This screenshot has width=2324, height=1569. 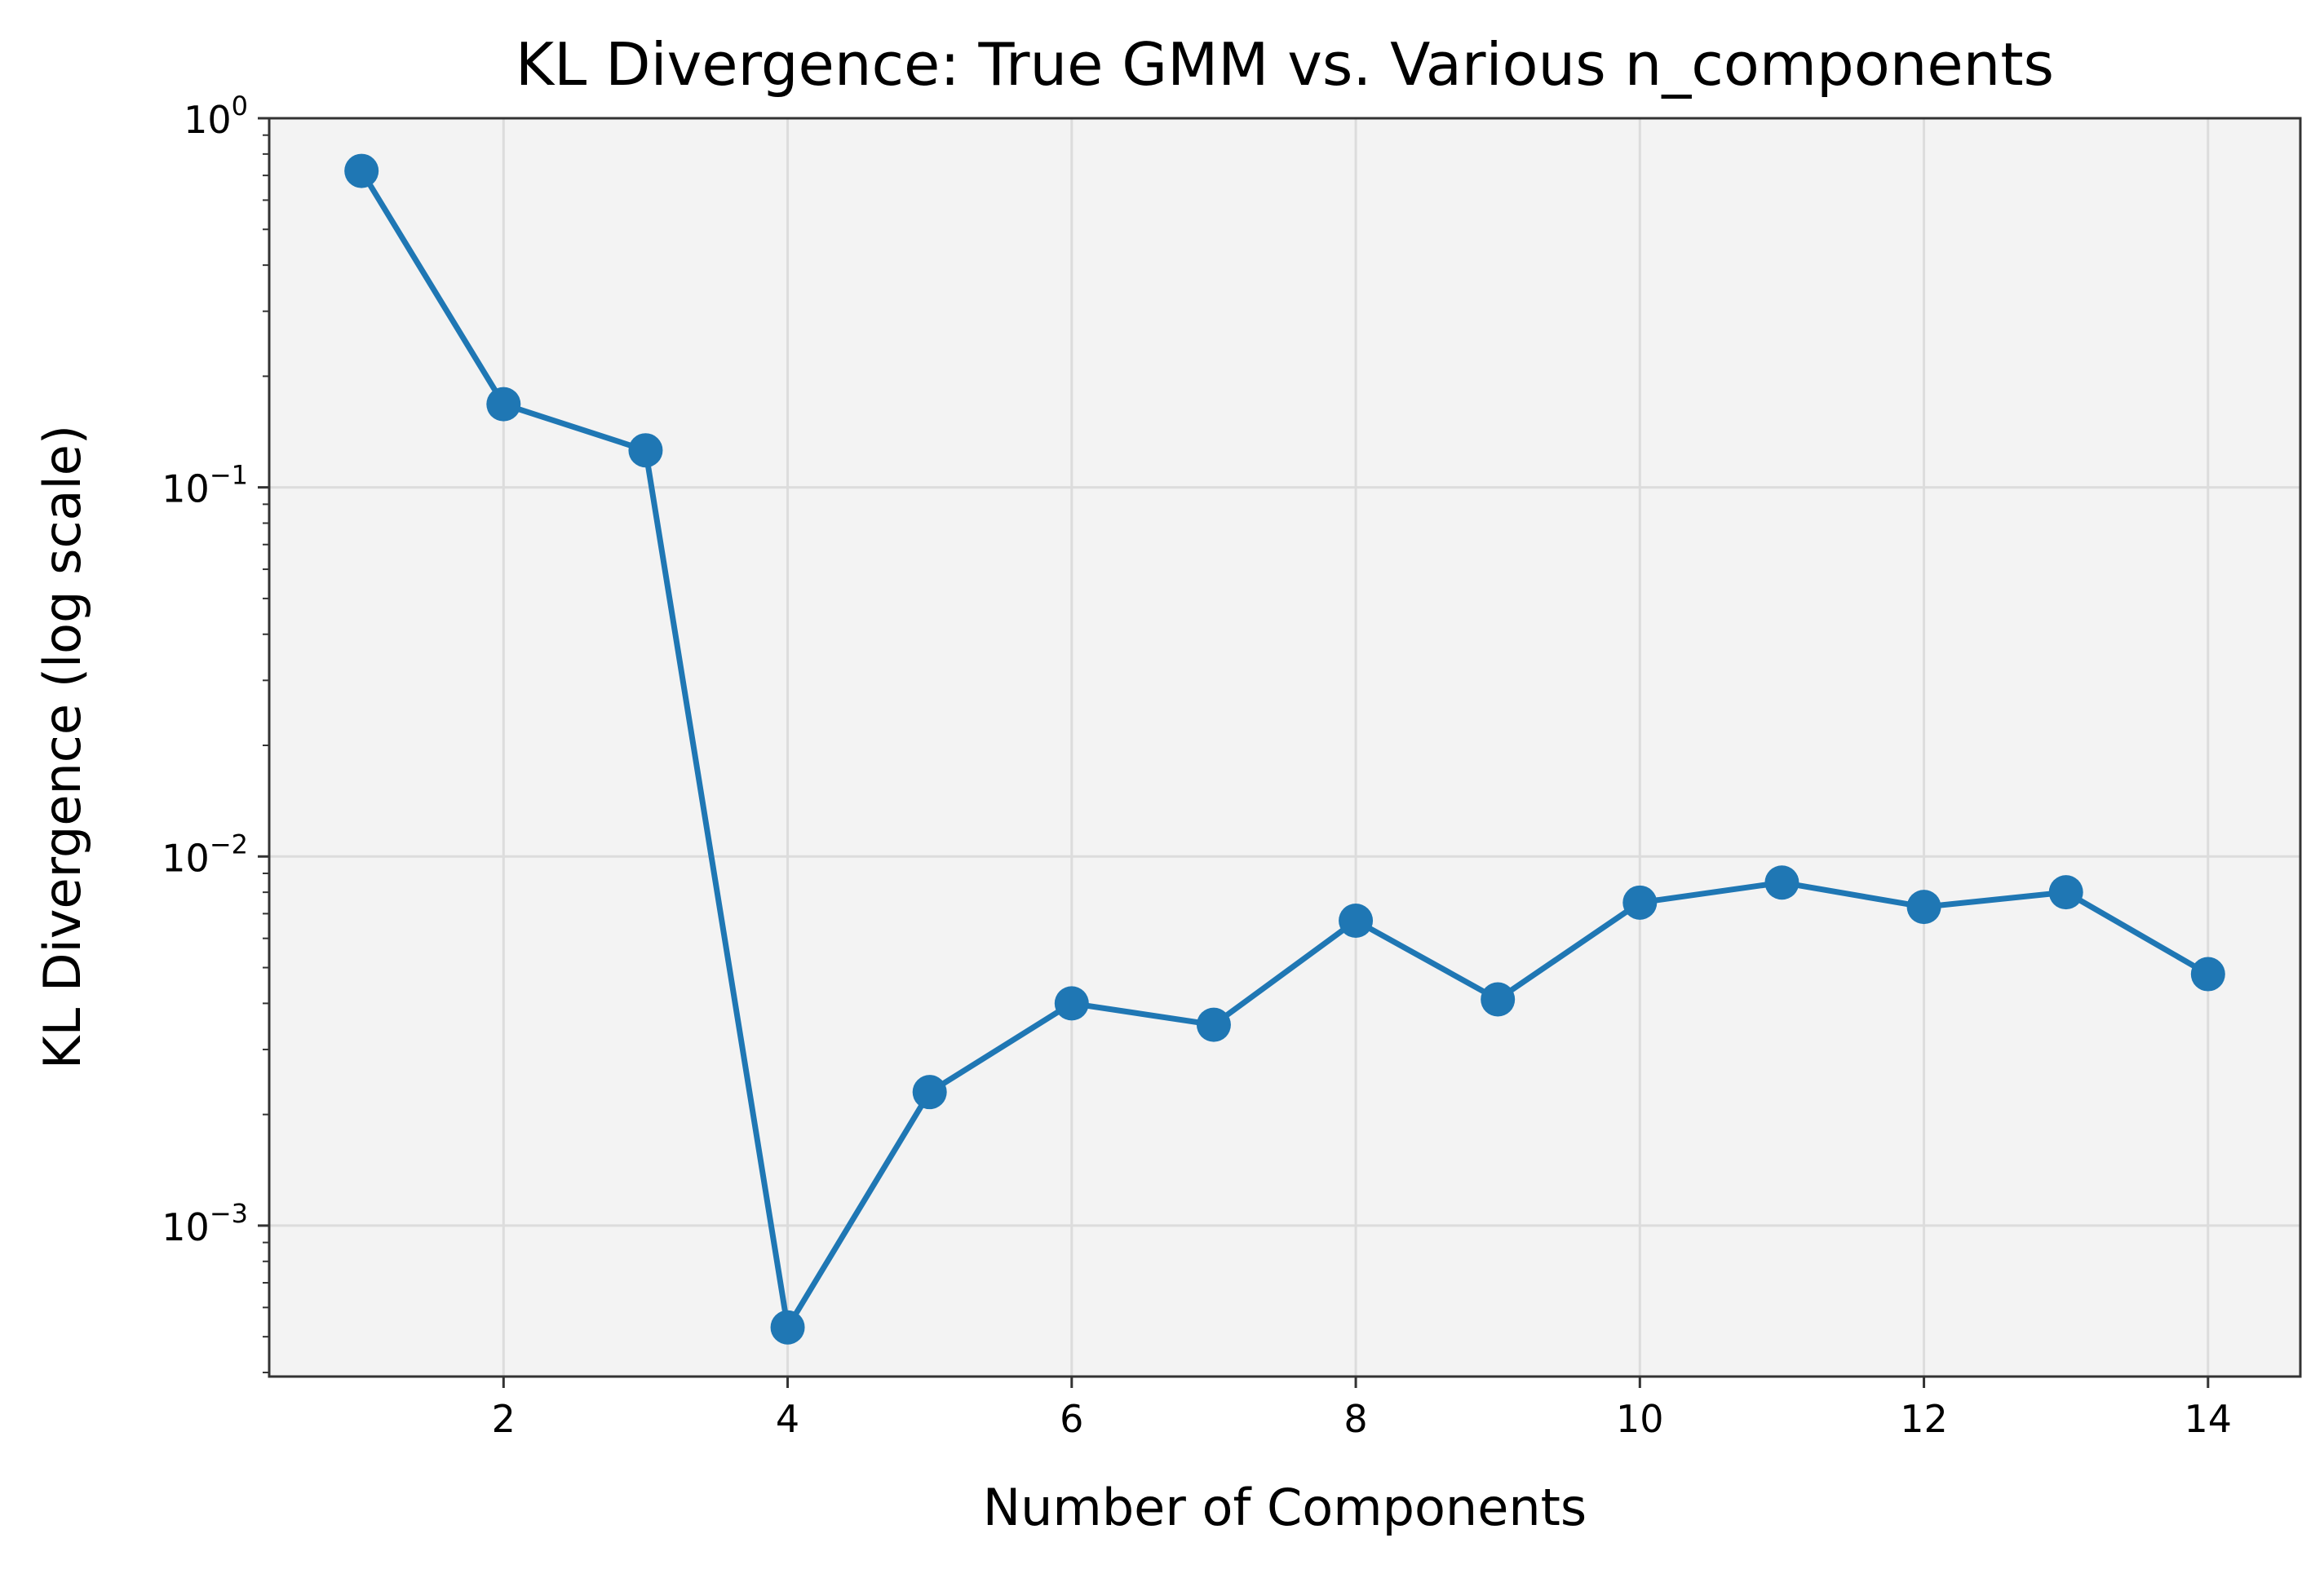 What do you see at coordinates (787, 1419) in the screenshot?
I see `x-tick-label: 4` at bounding box center [787, 1419].